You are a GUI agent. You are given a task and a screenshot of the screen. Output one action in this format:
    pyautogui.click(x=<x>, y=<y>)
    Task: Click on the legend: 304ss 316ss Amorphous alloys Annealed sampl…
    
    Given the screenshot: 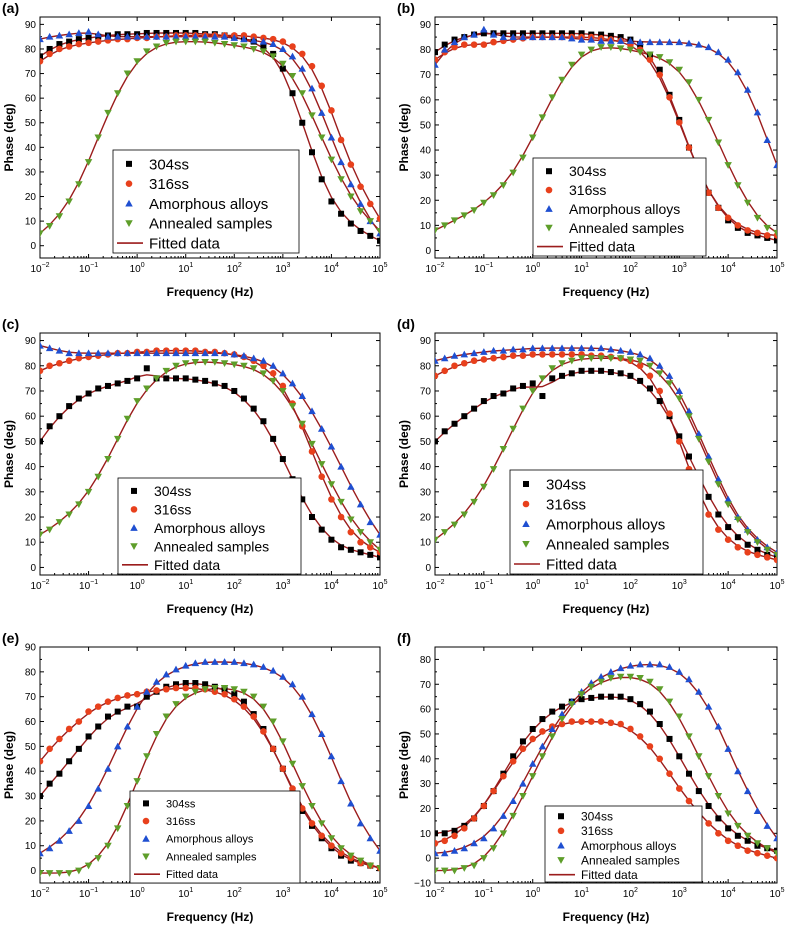 What is the action you would take?
    pyautogui.click(x=209, y=526)
    